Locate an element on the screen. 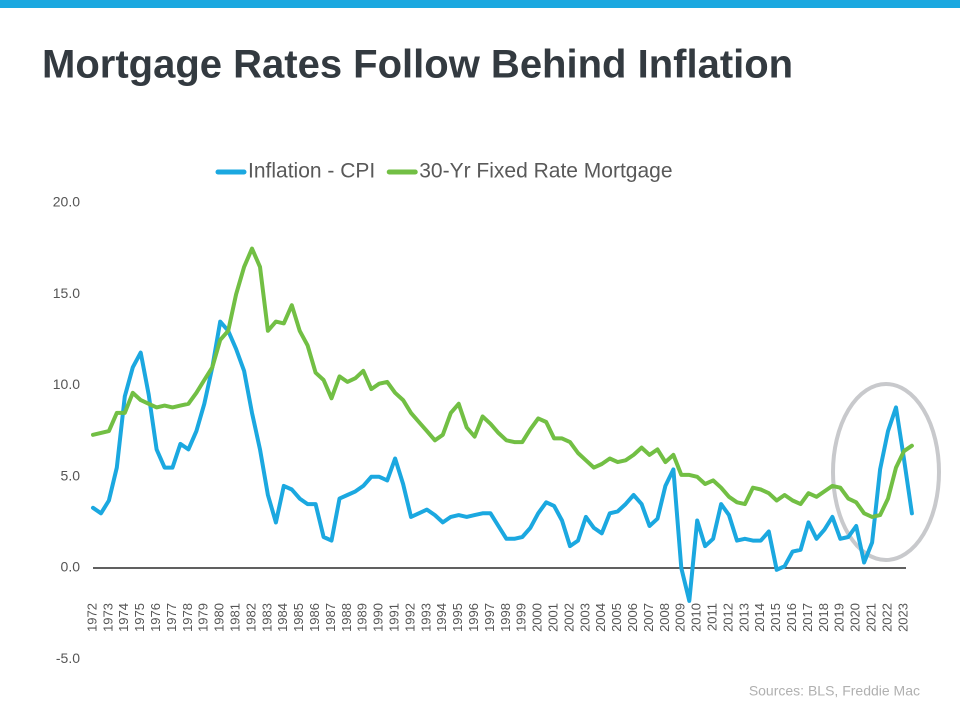 Image resolution: width=960 pixels, height=720 pixels. x-tick-label: 1987 is located at coordinates (330, 617).